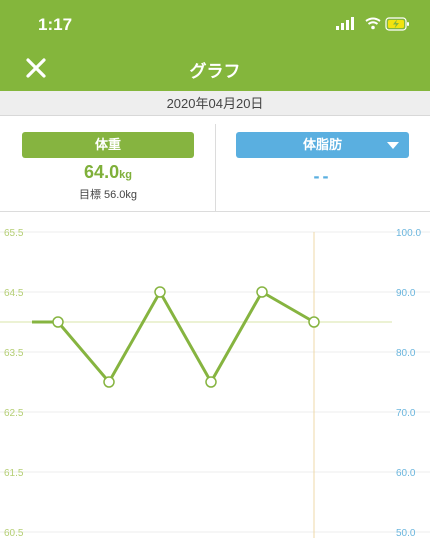  Describe the element at coordinates (408, 233) in the screenshot. I see `y-right-tick-label: 100.0` at that location.